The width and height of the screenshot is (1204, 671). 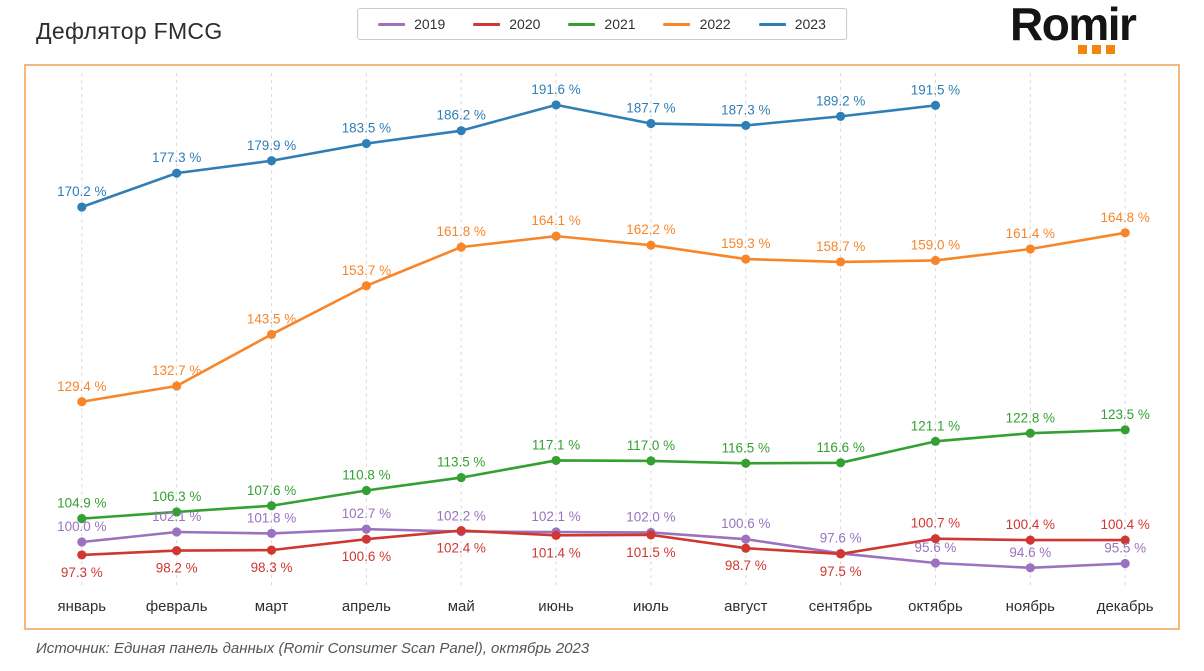 What do you see at coordinates (1125, 563) in the screenshot?
I see `data-point-2019-декабрь` at bounding box center [1125, 563].